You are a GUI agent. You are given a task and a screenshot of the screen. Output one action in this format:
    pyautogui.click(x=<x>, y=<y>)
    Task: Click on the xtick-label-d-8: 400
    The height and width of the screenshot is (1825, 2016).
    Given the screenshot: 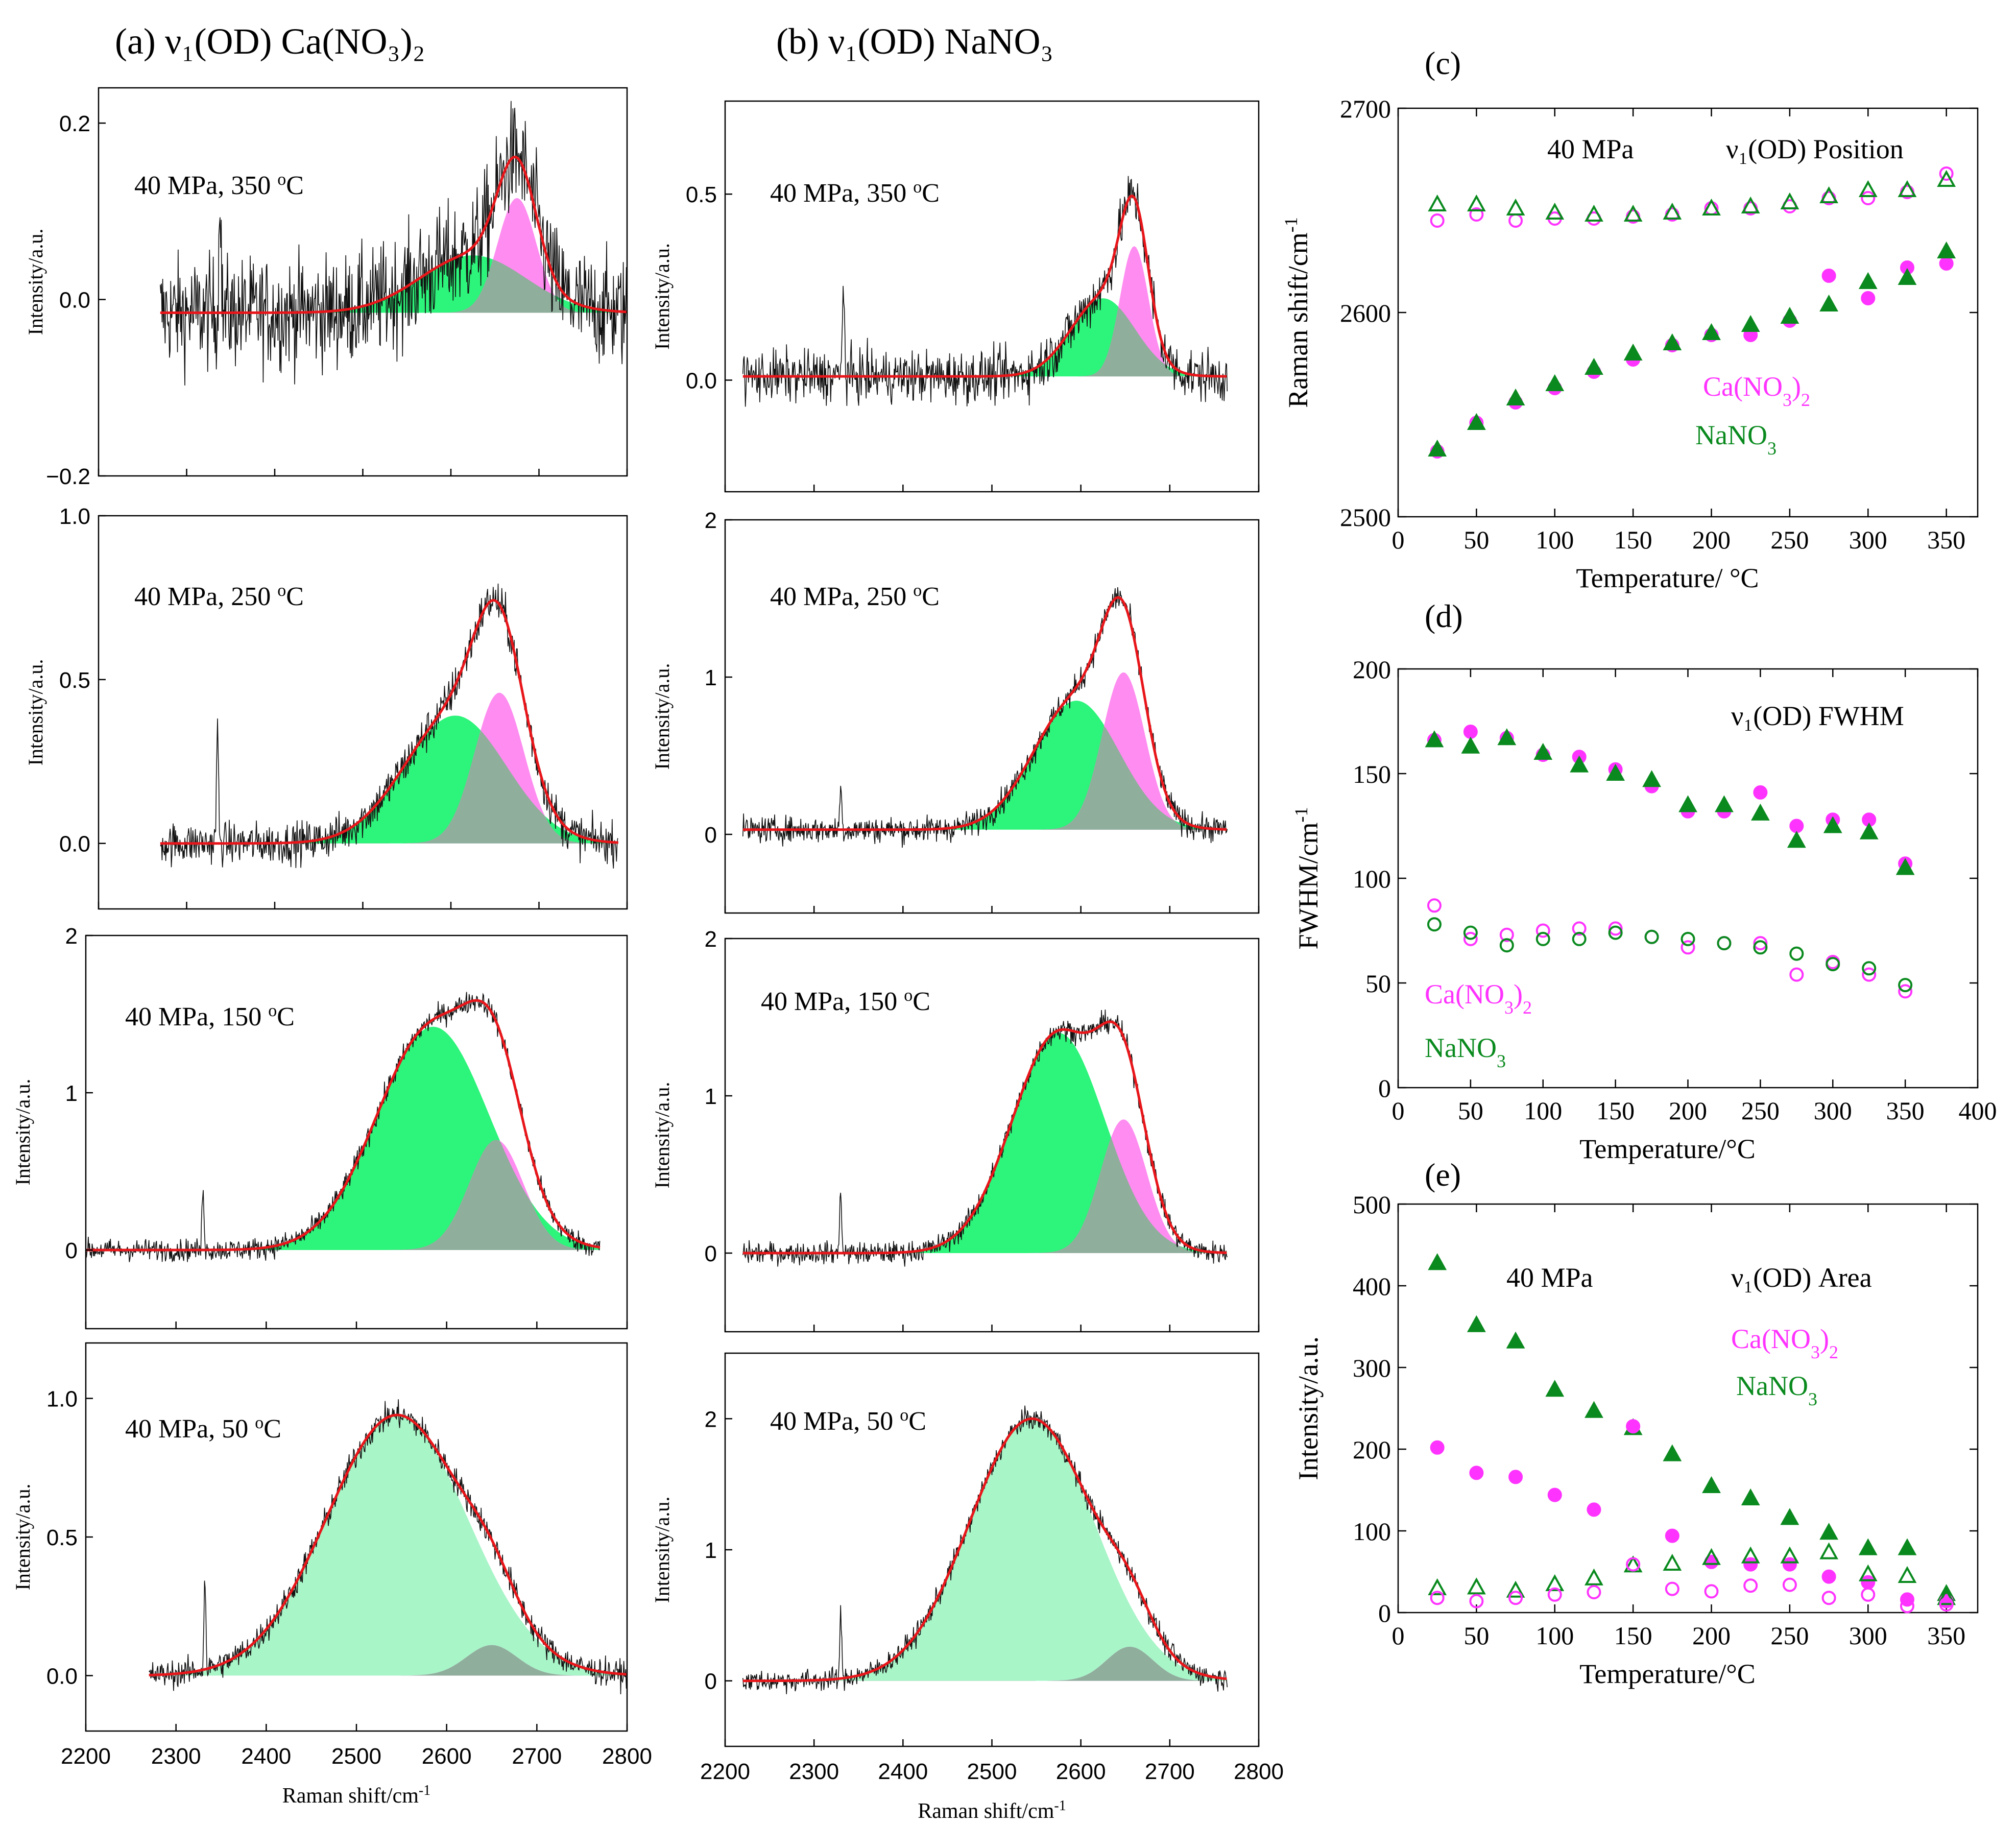 What is the action you would take?
    pyautogui.click(x=1978, y=1110)
    